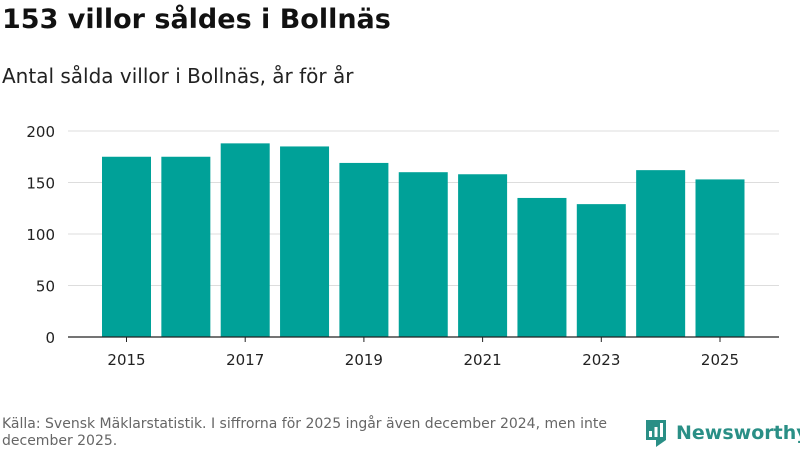 The width and height of the screenshot is (800, 450). I want to click on bar-2017, so click(245, 240).